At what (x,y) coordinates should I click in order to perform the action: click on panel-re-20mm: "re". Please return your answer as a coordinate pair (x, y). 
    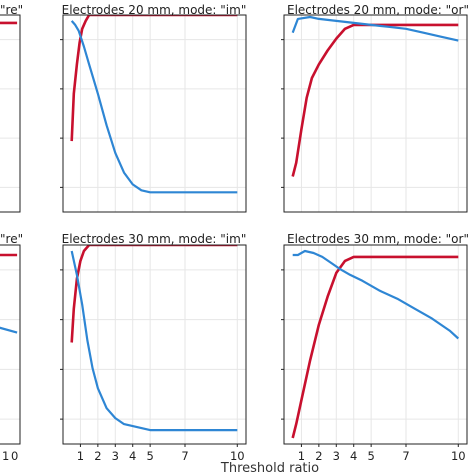
    Looking at the image, I should click on (11, 108).